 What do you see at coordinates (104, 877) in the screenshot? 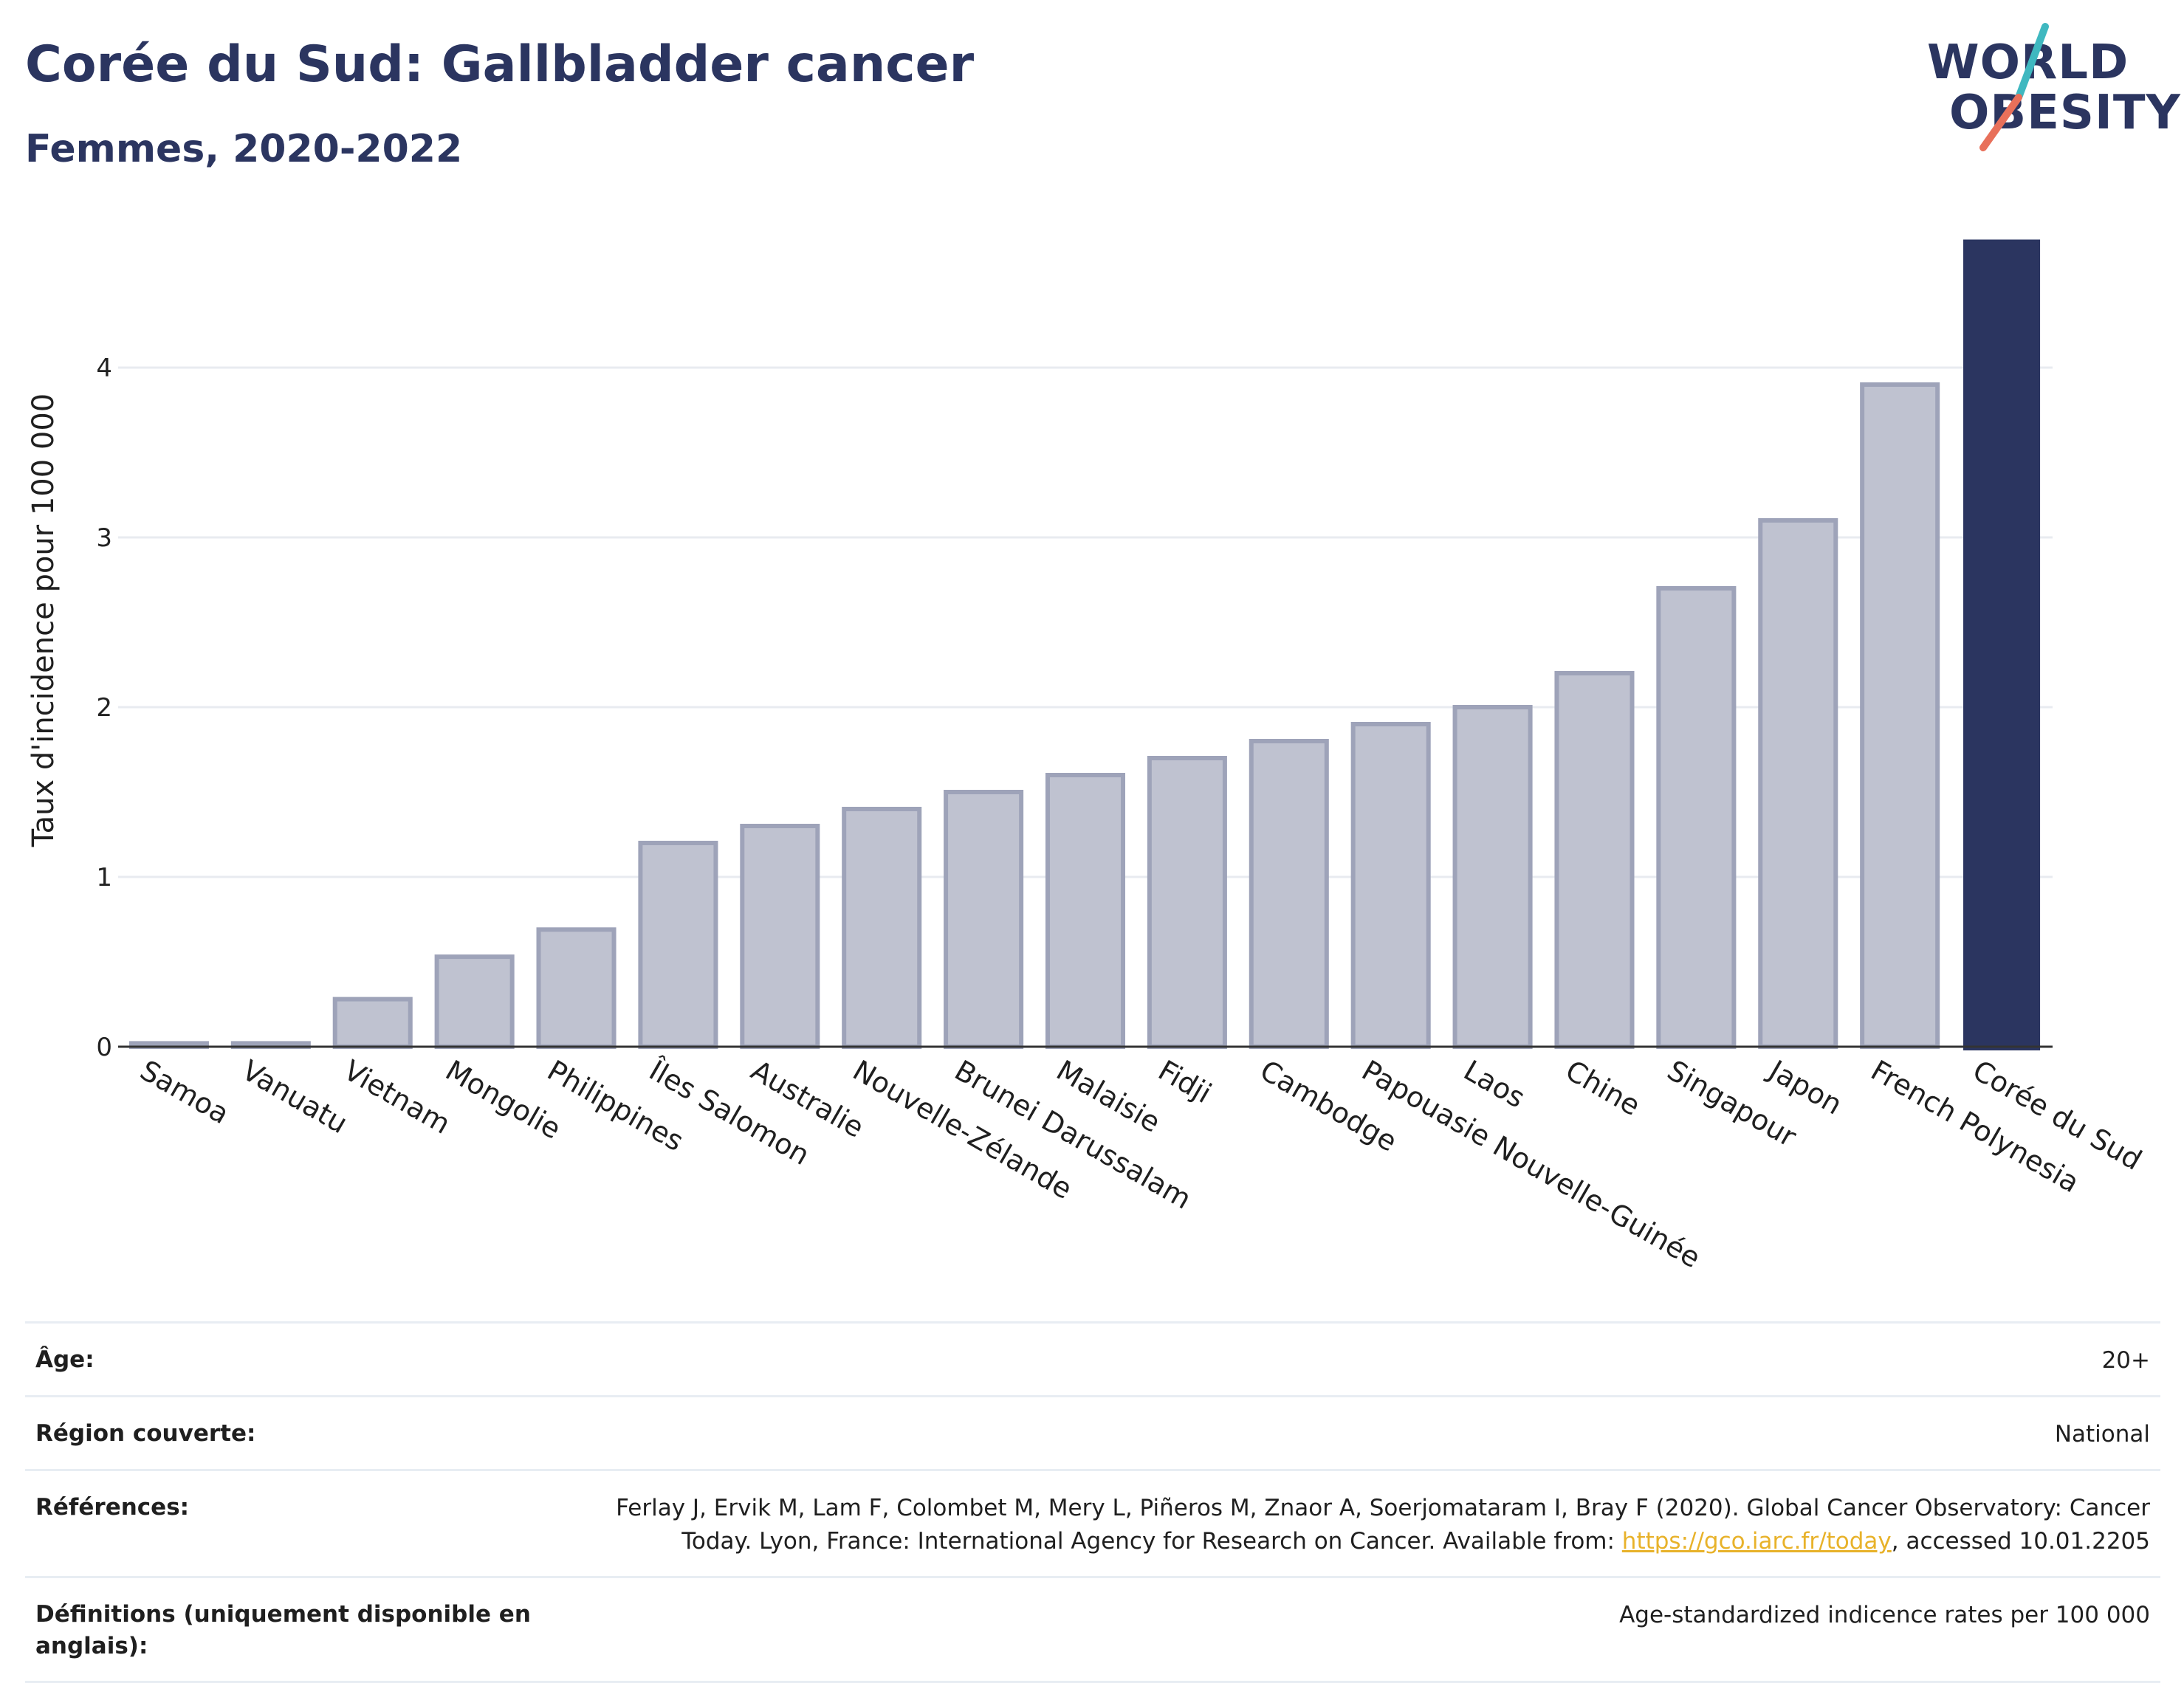
I see `y-tick-label: 1` at bounding box center [104, 877].